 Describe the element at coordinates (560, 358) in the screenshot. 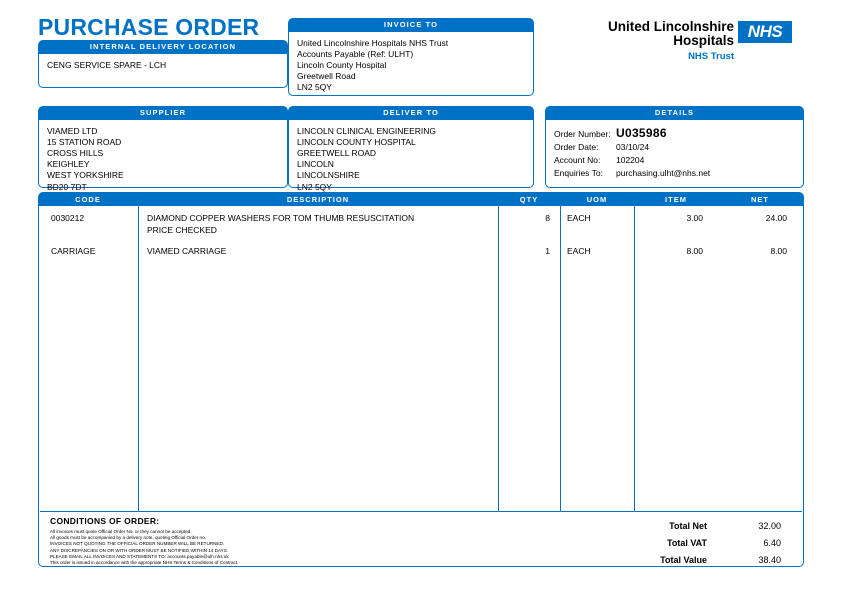

I see `column-divider-qty` at that location.